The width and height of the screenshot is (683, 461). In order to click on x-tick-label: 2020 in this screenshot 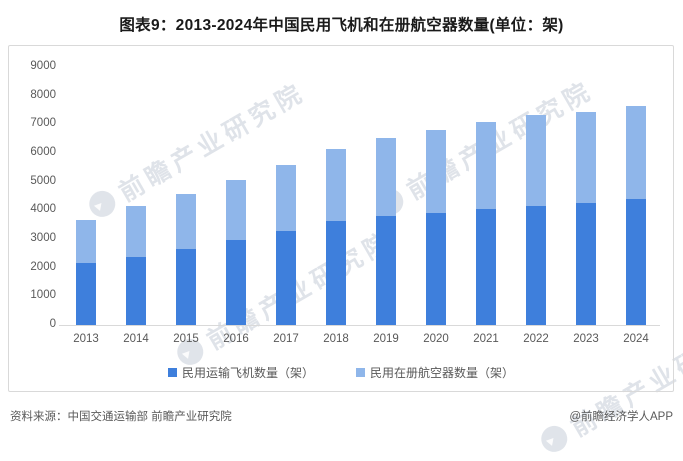, I will do `click(436, 339)`.